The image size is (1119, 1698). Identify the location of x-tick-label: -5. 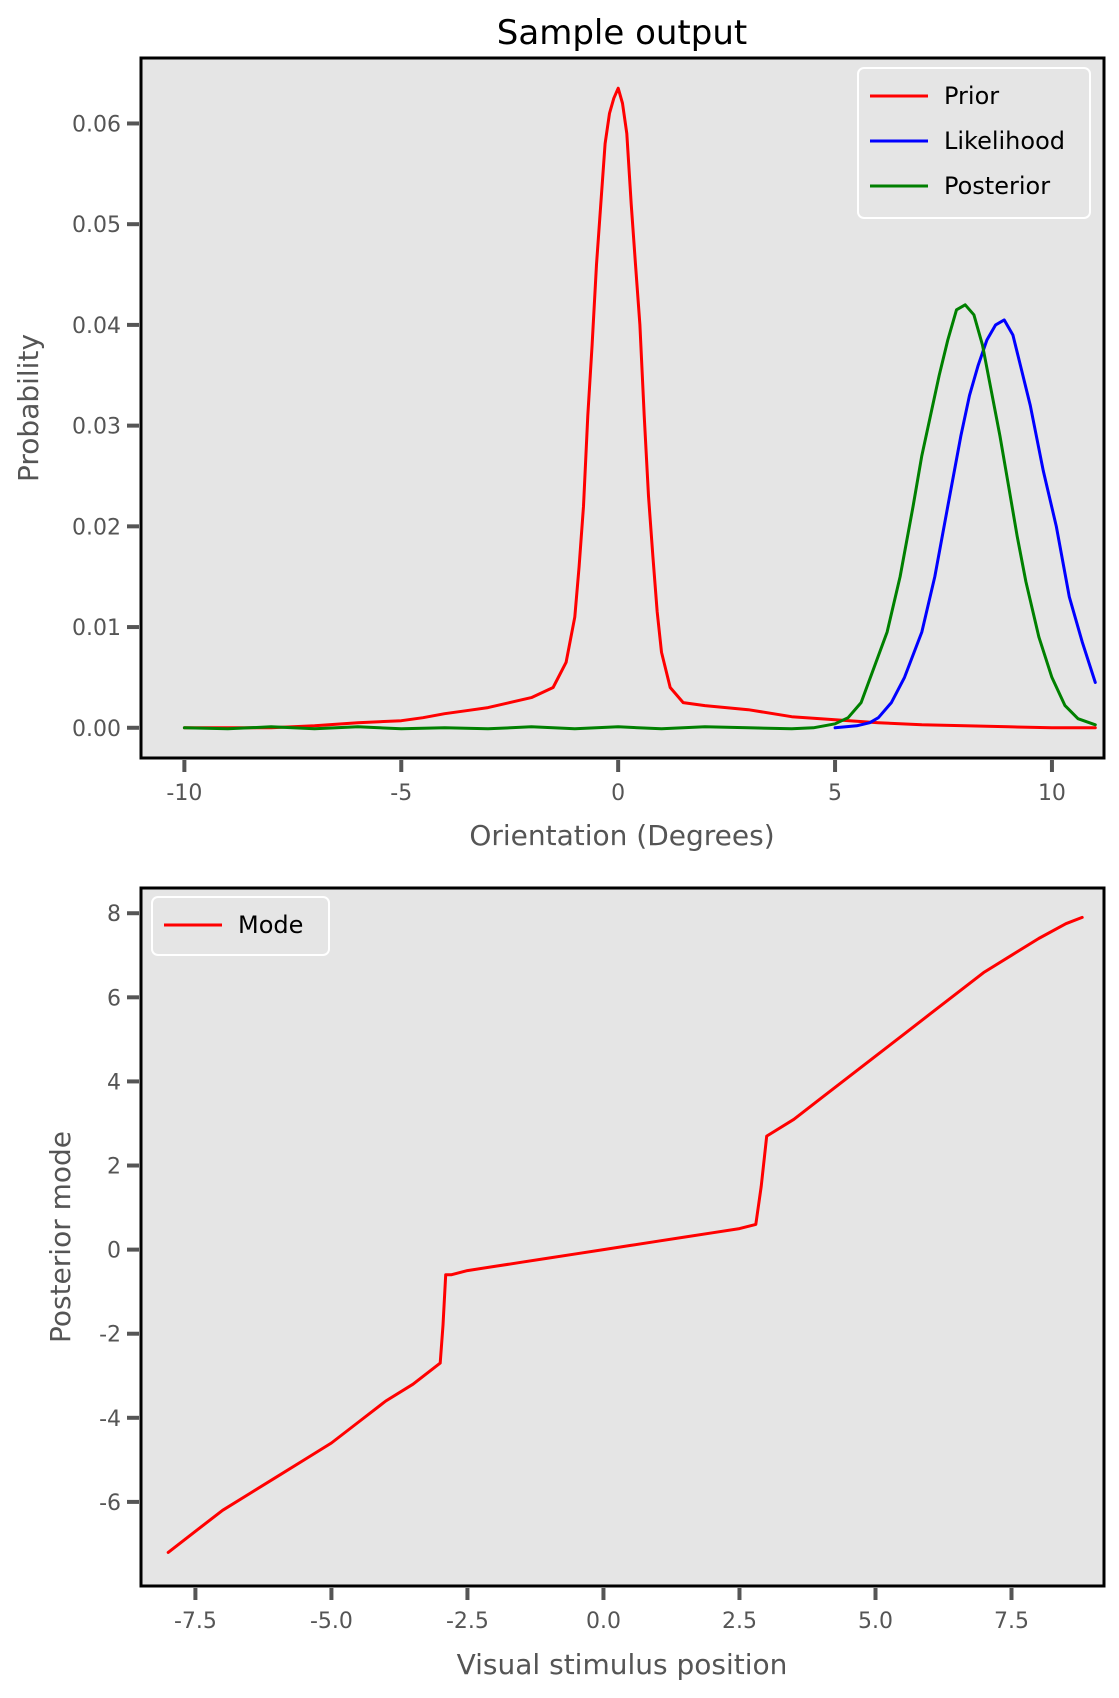
(401, 793).